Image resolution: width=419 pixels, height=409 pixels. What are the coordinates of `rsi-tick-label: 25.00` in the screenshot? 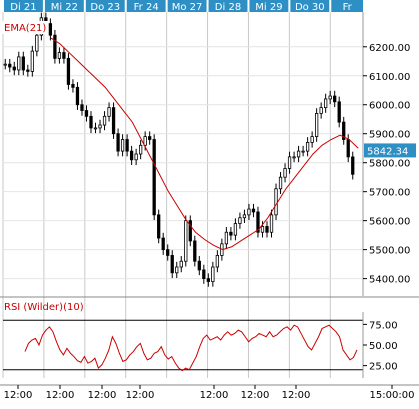 It's located at (383, 367).